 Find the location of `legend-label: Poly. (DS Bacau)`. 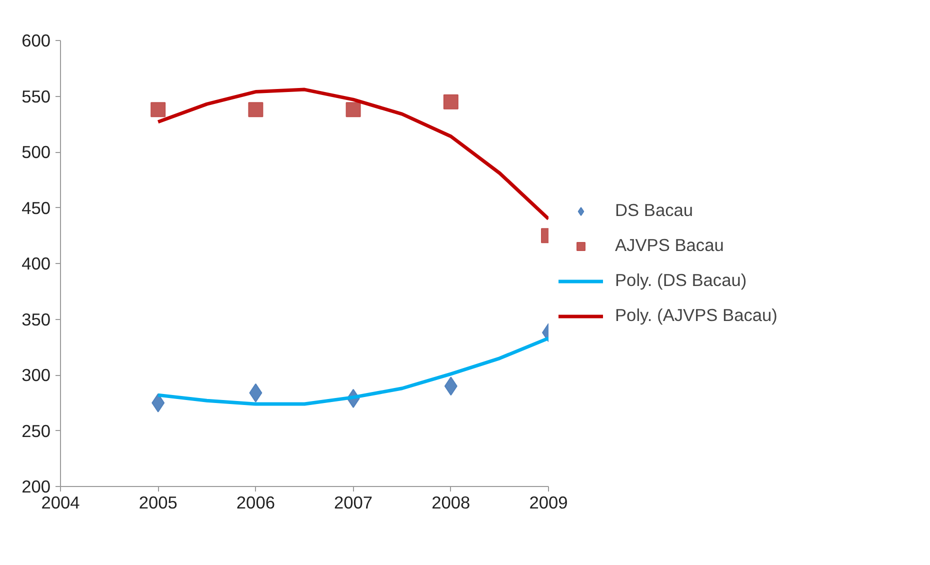

legend-label: Poly. (DS Bacau) is located at coordinates (681, 280).